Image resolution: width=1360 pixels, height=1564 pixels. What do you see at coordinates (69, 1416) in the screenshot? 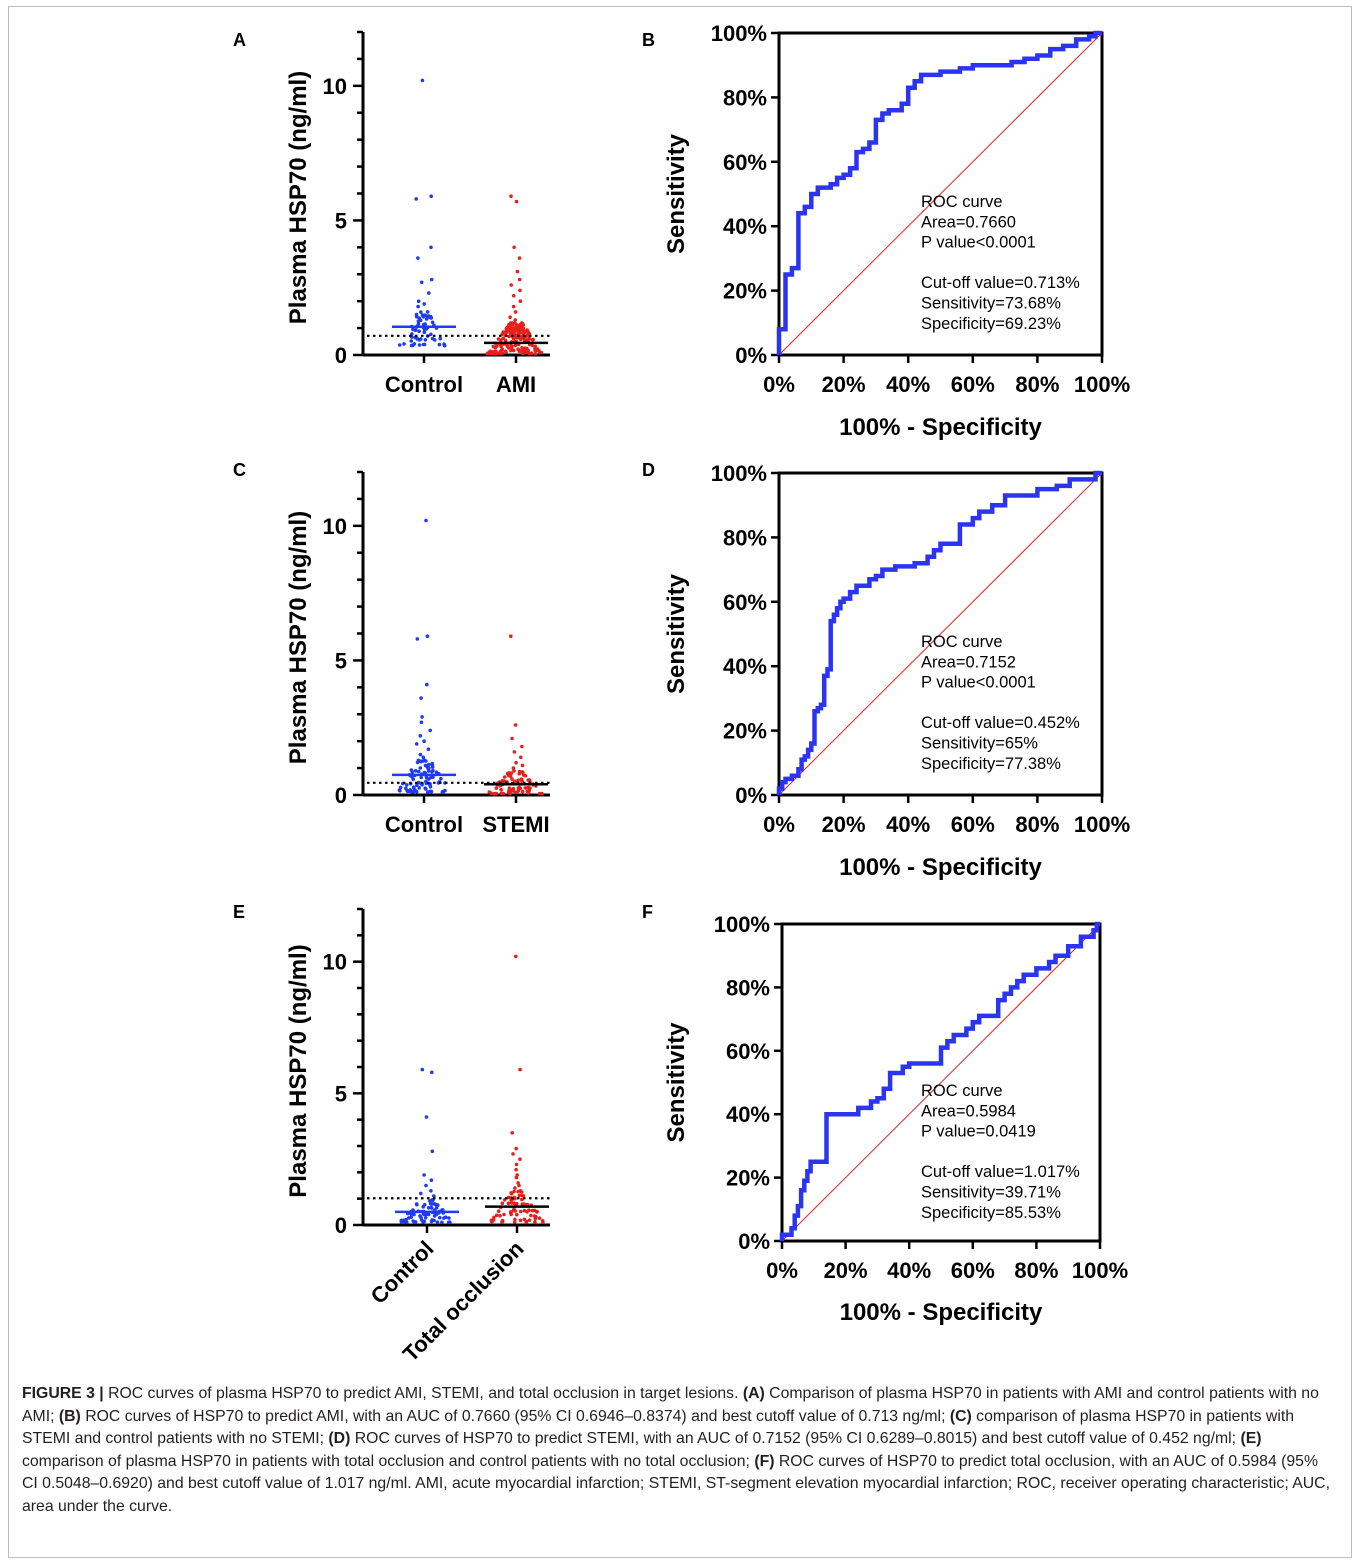
I see `caption-panel-ref: (B)` at bounding box center [69, 1416].